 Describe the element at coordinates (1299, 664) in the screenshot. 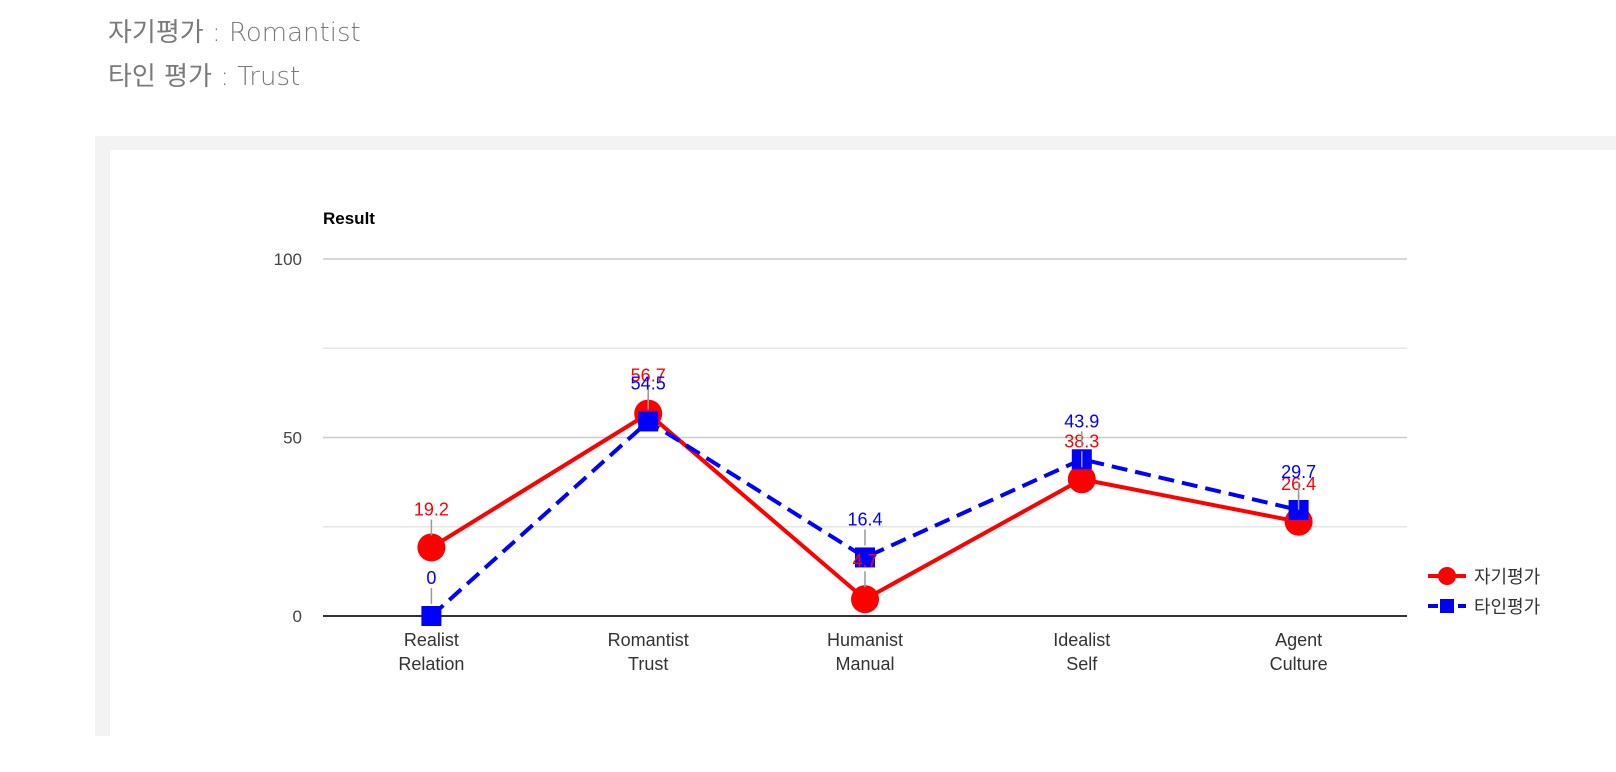

I see `x-tick-label: Culture` at that location.